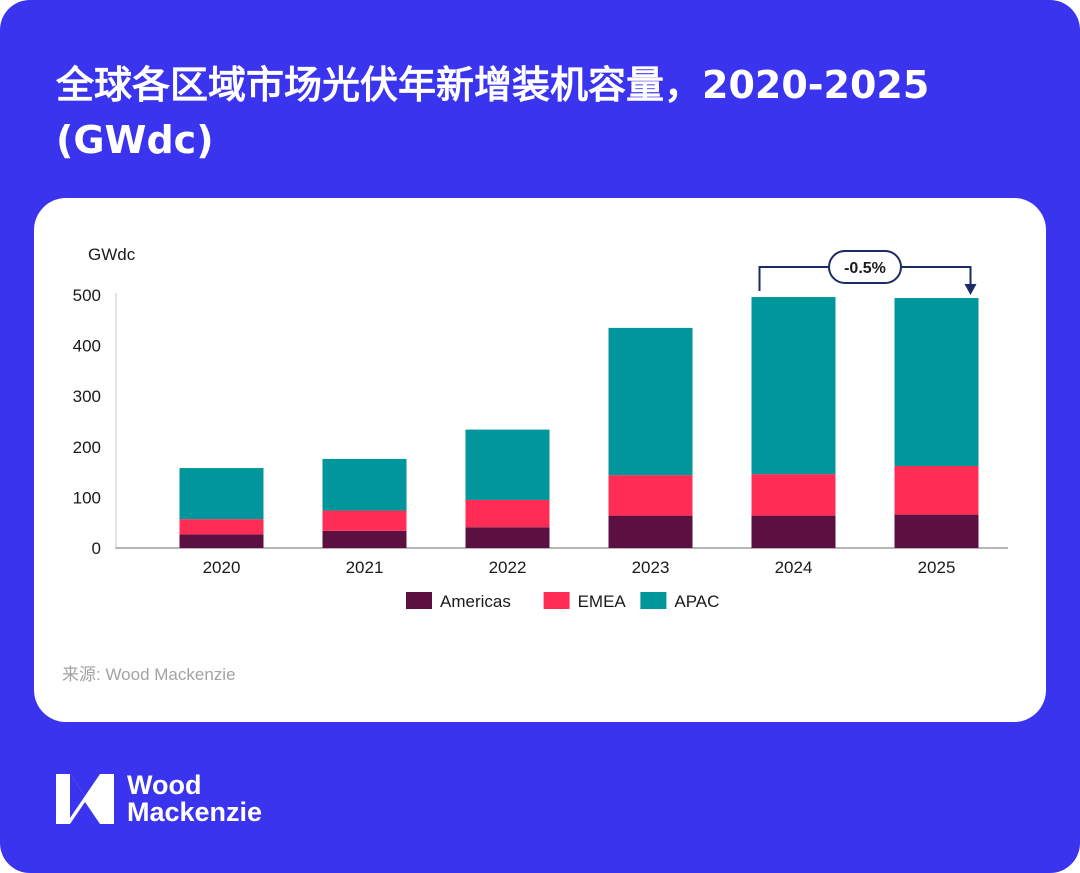 This screenshot has height=873, width=1080. What do you see at coordinates (87, 396) in the screenshot?
I see `y-tick-label: 300` at bounding box center [87, 396].